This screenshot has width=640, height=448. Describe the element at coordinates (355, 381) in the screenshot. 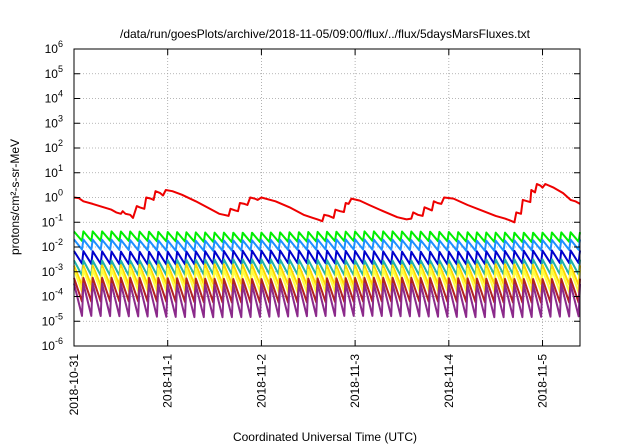

I see `x-tick-label: 2018-11-3` at that location.